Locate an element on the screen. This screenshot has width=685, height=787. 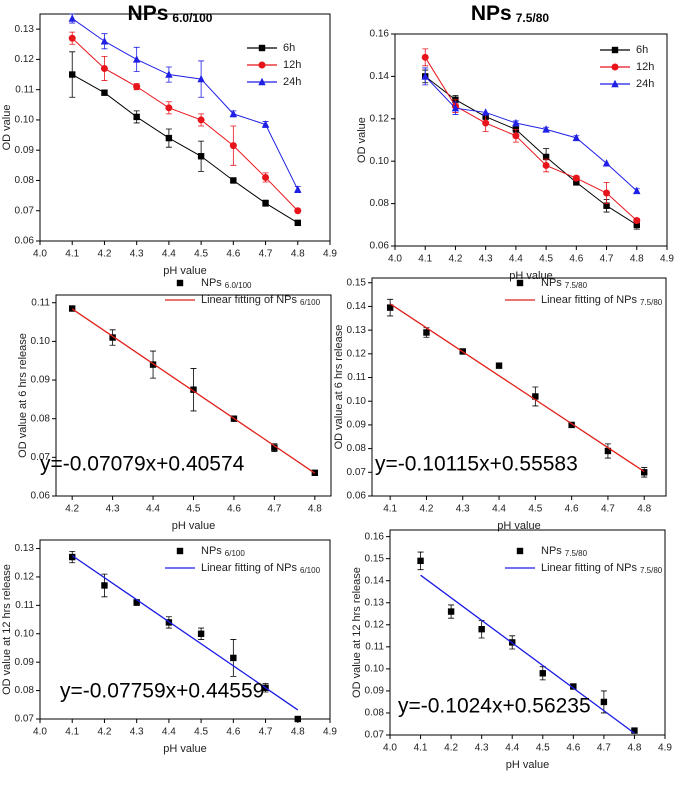
legend-label: 24h is located at coordinates (292, 82).